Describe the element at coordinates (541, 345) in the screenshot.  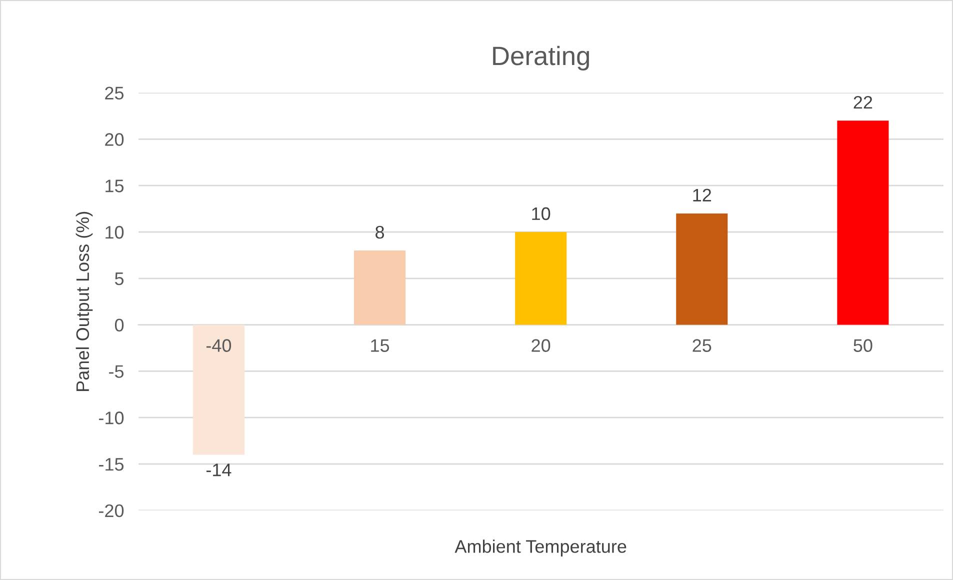
I see `x-tick-label: 20` at that location.